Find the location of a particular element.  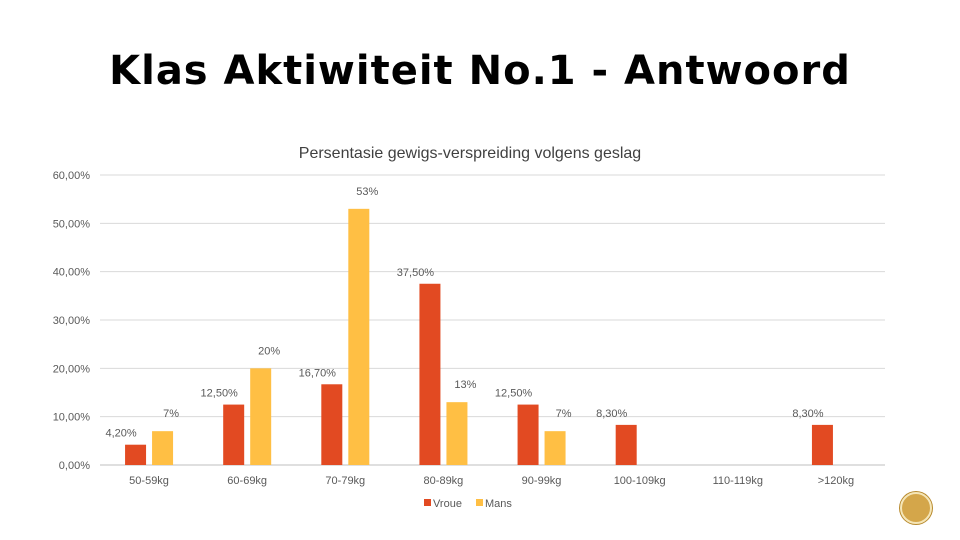

x-tick-label: >120kg is located at coordinates (836, 481).